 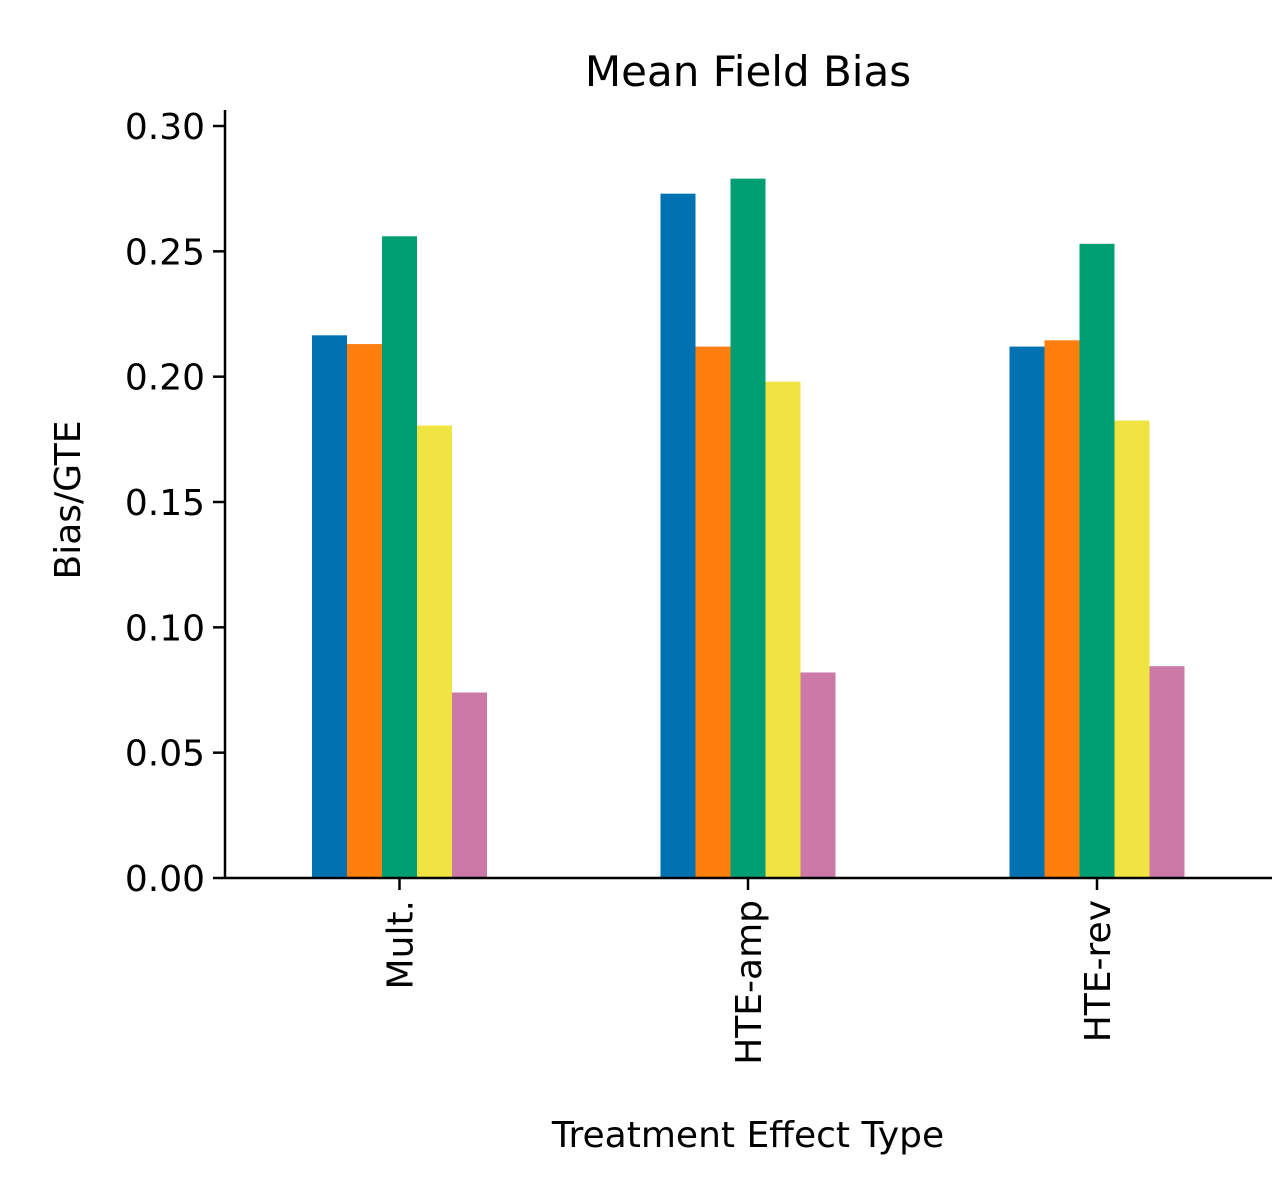 What do you see at coordinates (1098, 971) in the screenshot?
I see `x-tick-label: HTE-rev` at bounding box center [1098, 971].